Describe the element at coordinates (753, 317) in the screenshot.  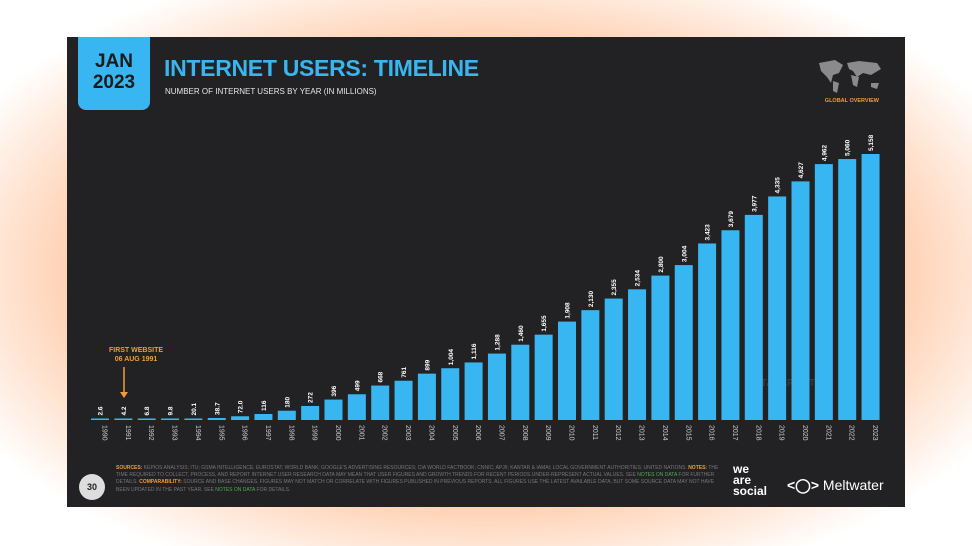
I see `bar-2018` at that location.